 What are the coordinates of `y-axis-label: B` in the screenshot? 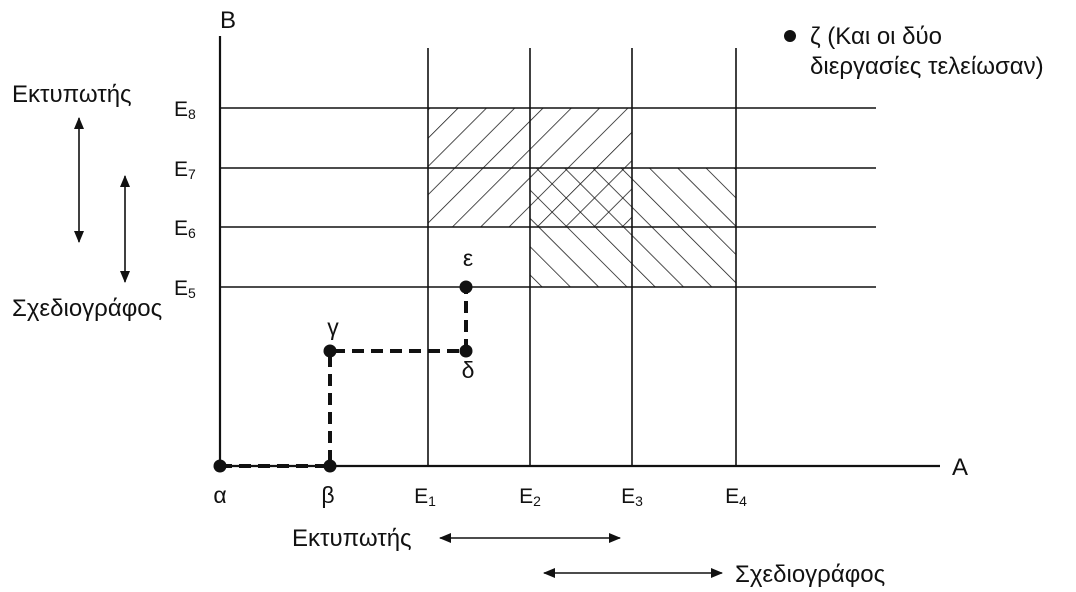 It's located at (228, 20).